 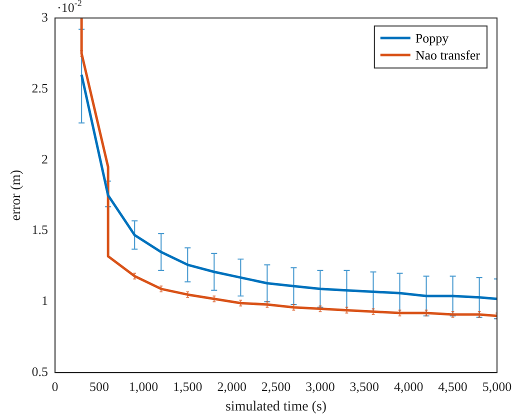 What do you see at coordinates (231, 386) in the screenshot?
I see `x-tick-label: 2,000` at bounding box center [231, 386].